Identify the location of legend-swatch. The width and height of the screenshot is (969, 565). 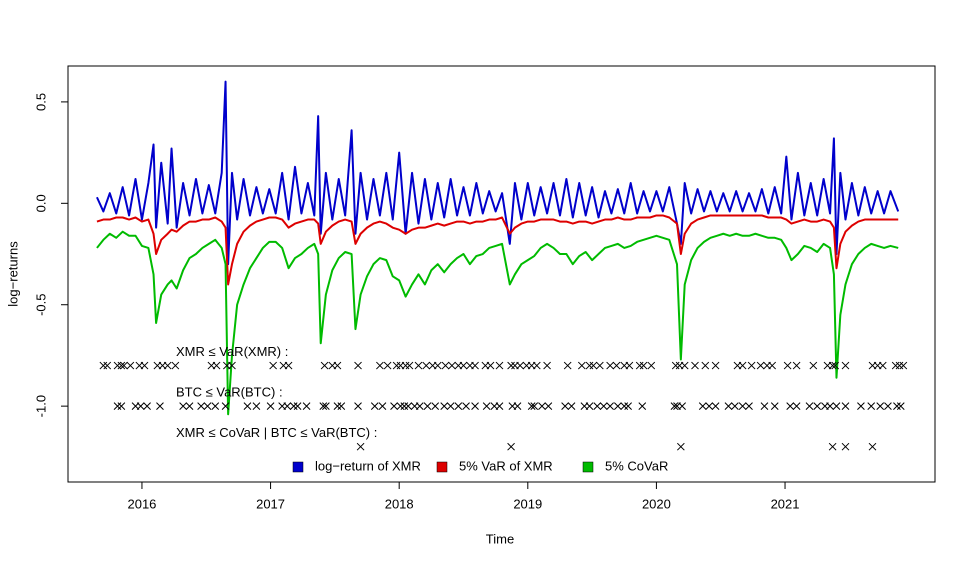
(442, 467).